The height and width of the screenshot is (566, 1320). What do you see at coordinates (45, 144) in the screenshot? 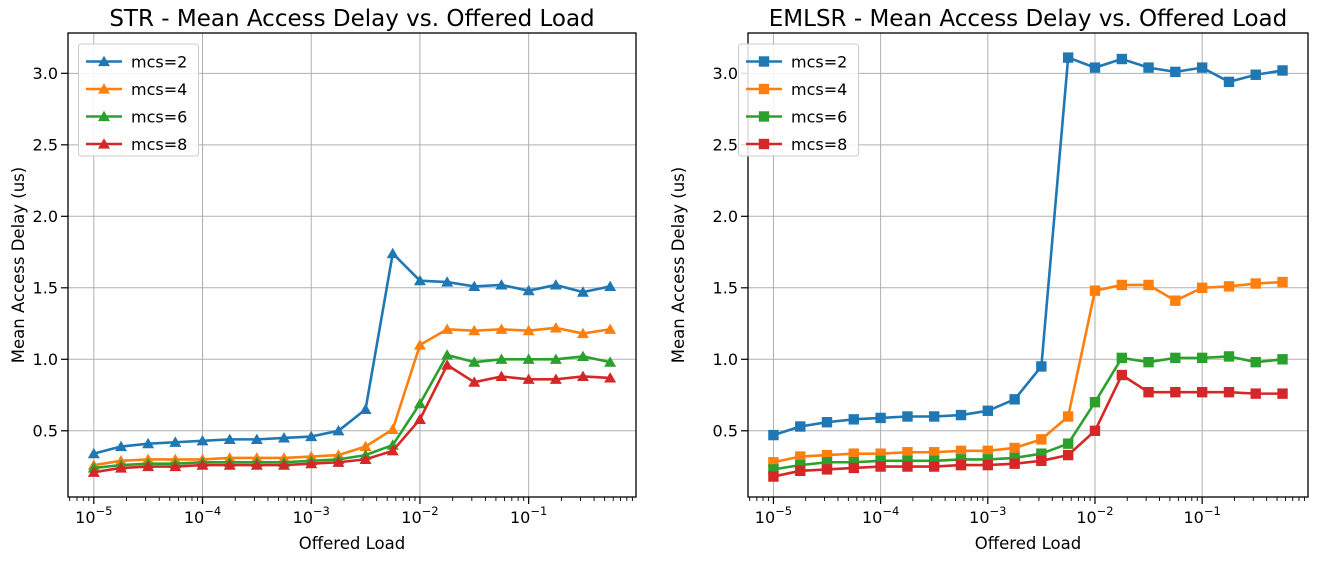
I see `y-tick-label: 2.5` at bounding box center [45, 144].